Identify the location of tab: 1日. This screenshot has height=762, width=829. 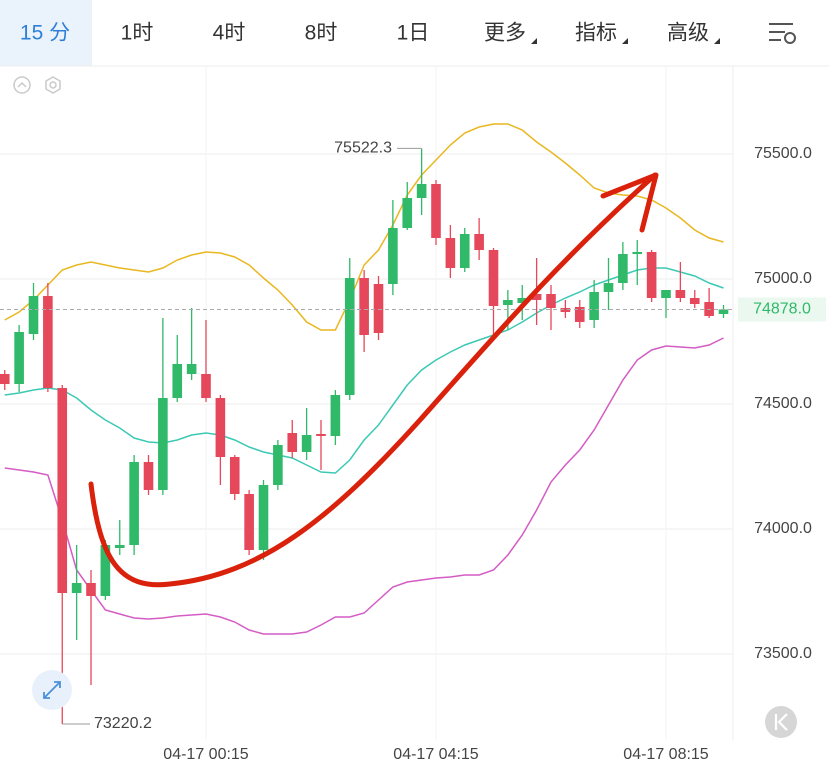
(413, 33).